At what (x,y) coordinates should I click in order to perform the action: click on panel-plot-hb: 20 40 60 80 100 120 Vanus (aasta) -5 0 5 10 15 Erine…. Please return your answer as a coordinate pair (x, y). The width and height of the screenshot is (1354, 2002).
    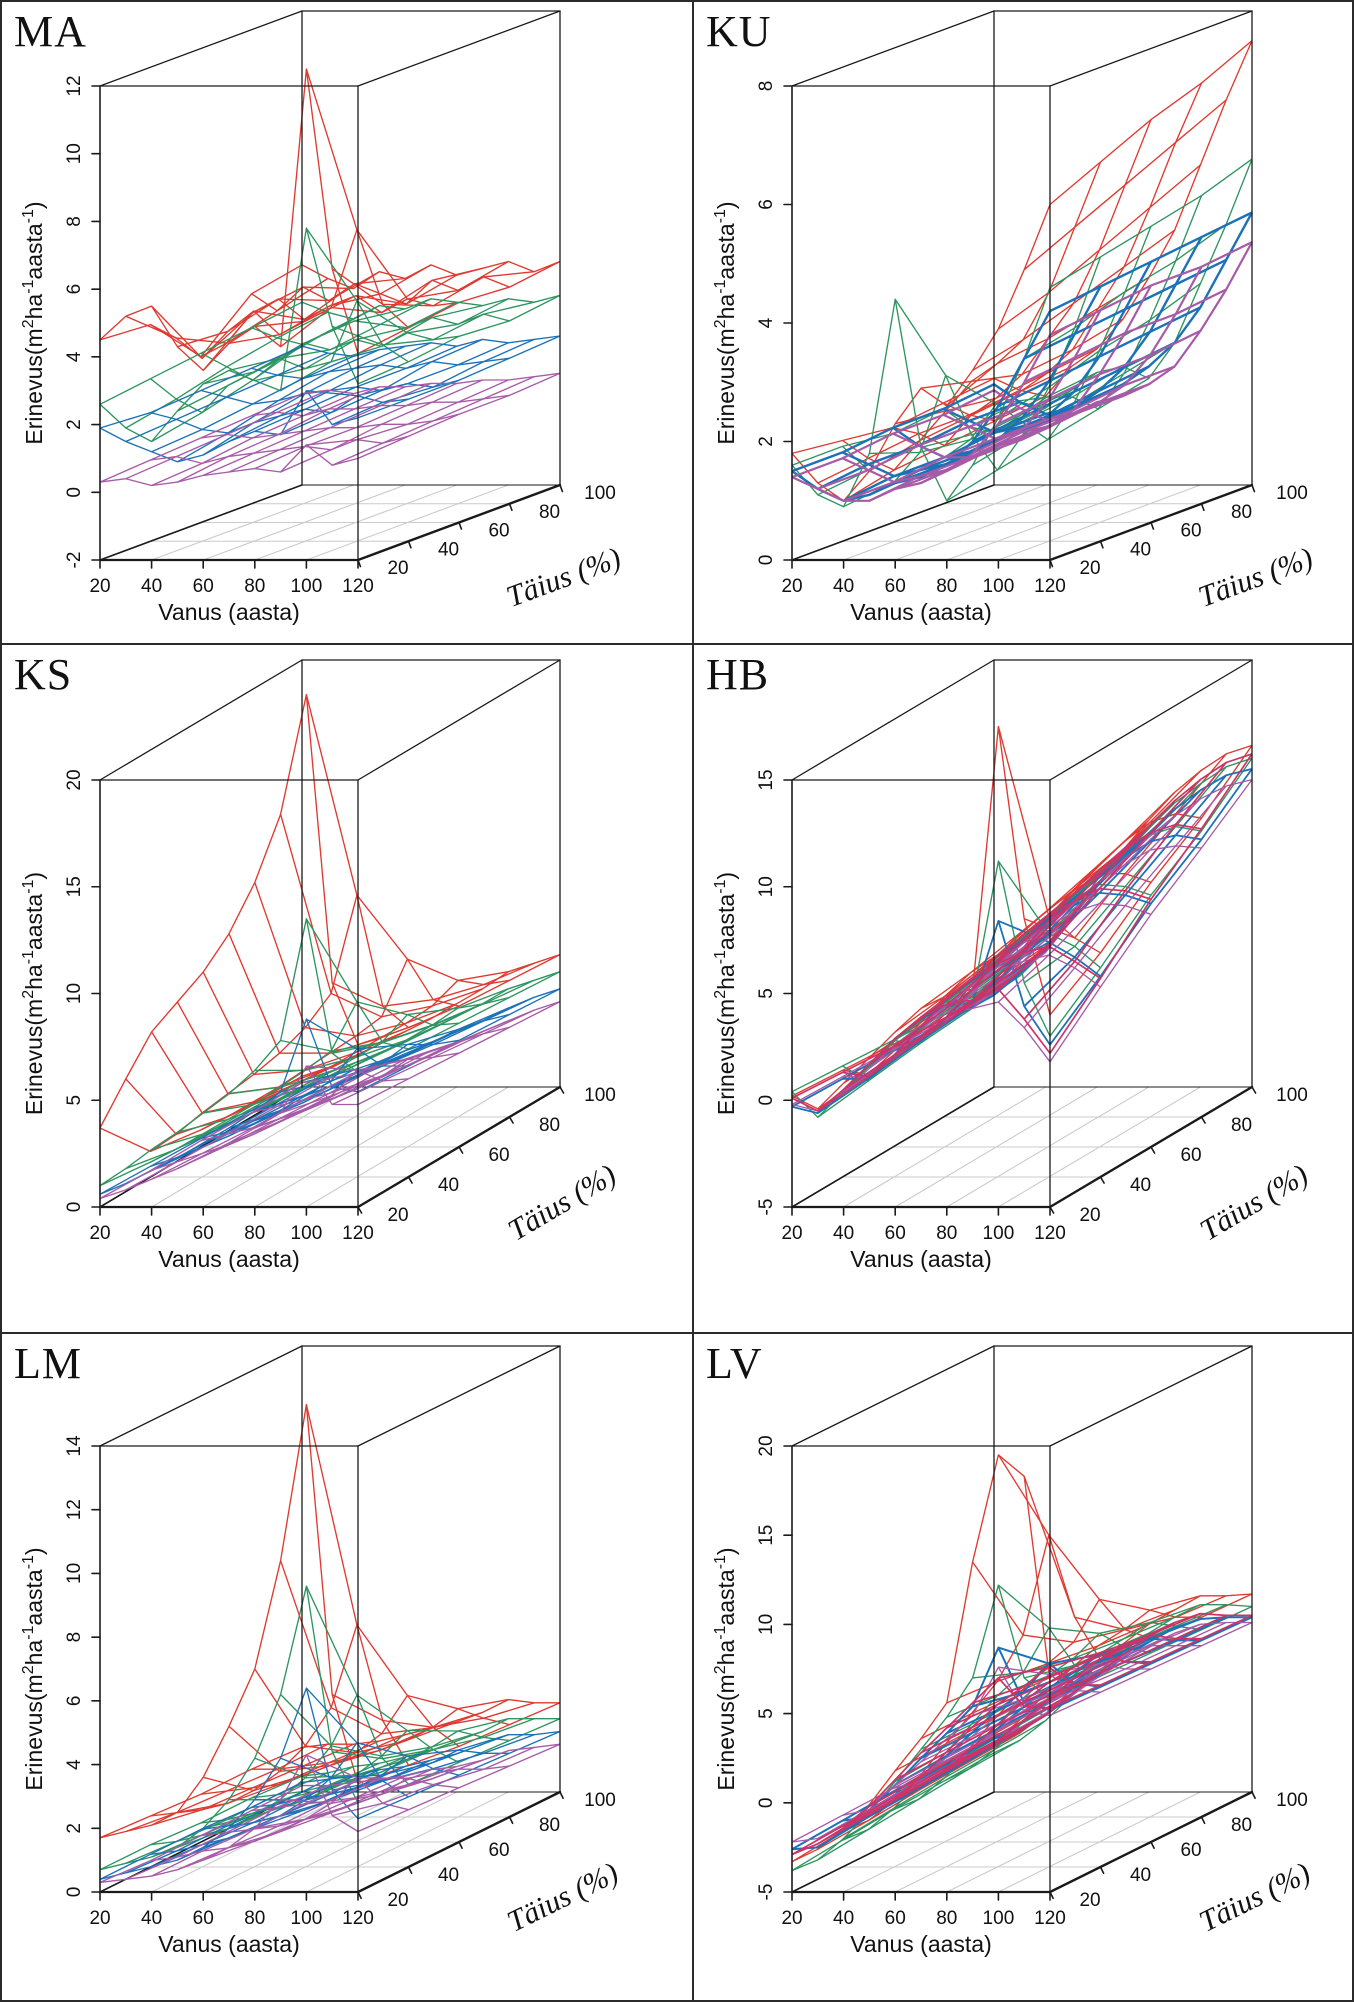
    Looking at the image, I should click on (1013, 965).